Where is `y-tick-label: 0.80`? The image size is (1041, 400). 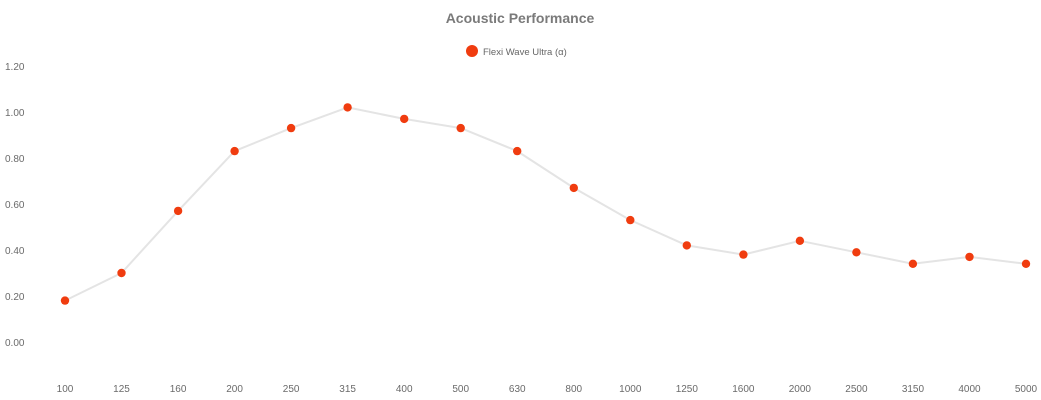
y-tick-label: 0.80 is located at coordinates (15, 159).